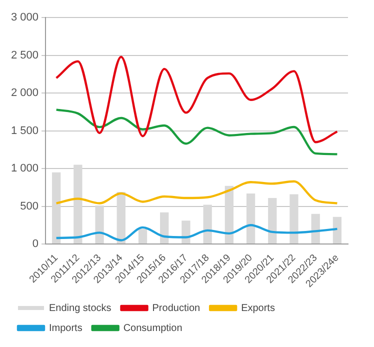 Image resolution: width=374 pixels, height=347 pixels. I want to click on y-tick-label: 2 000, so click(24, 93).